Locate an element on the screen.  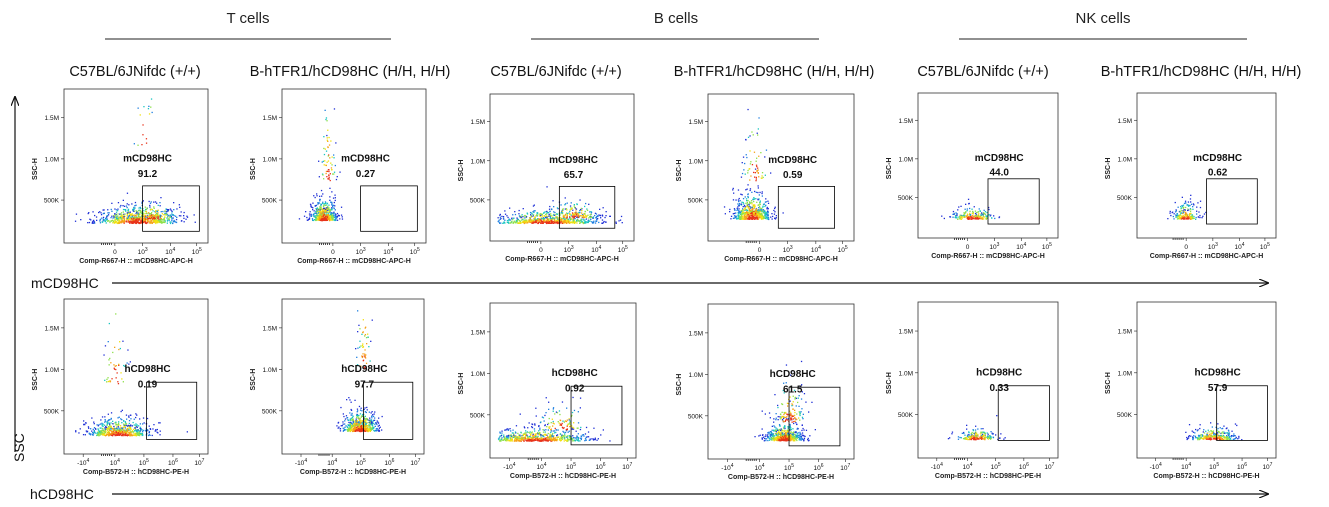
group-title-2: B cells is located at coordinates (676, 18).